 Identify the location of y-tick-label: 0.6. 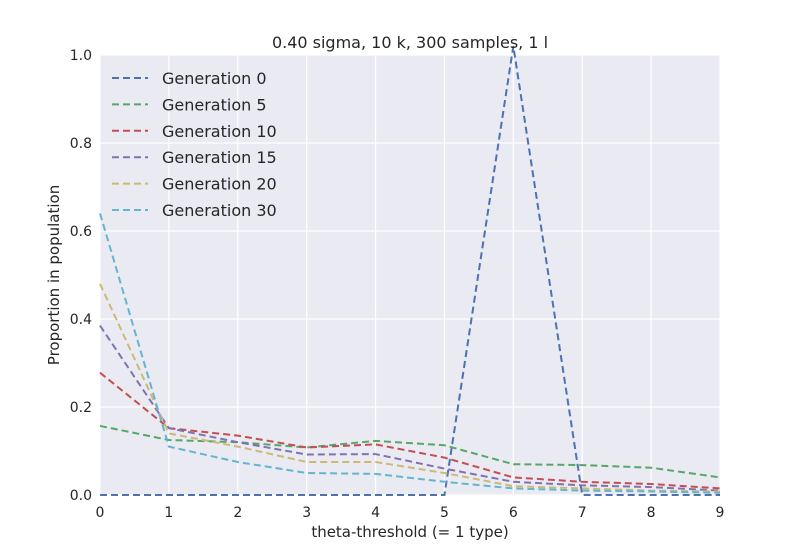
(81, 232).